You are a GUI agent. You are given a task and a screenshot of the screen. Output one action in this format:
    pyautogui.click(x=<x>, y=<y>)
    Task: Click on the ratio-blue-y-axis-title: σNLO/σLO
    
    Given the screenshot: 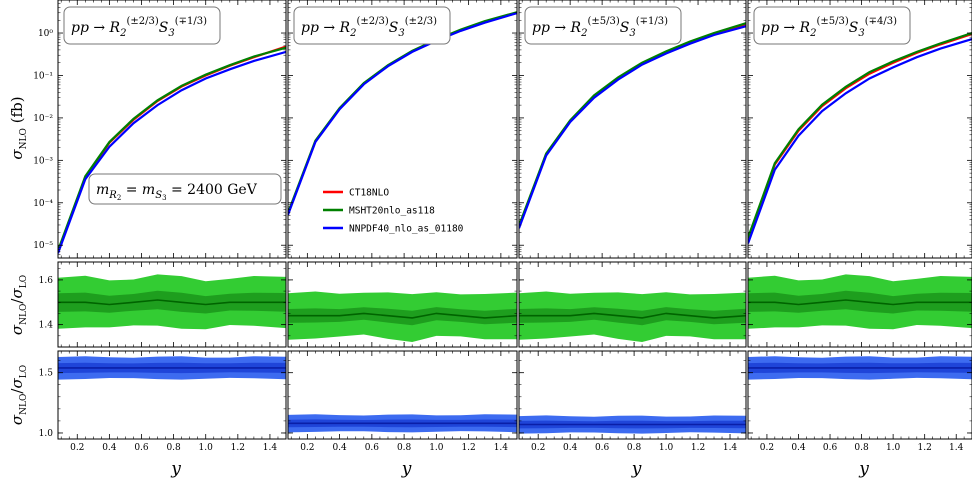 What is the action you would take?
    pyautogui.click(x=18, y=395)
    